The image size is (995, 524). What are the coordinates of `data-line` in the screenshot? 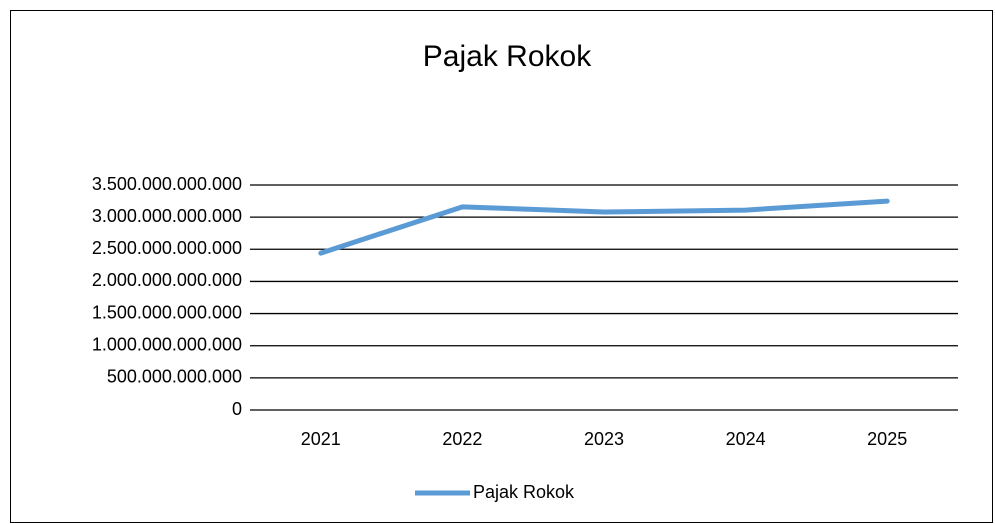 It's located at (604, 227).